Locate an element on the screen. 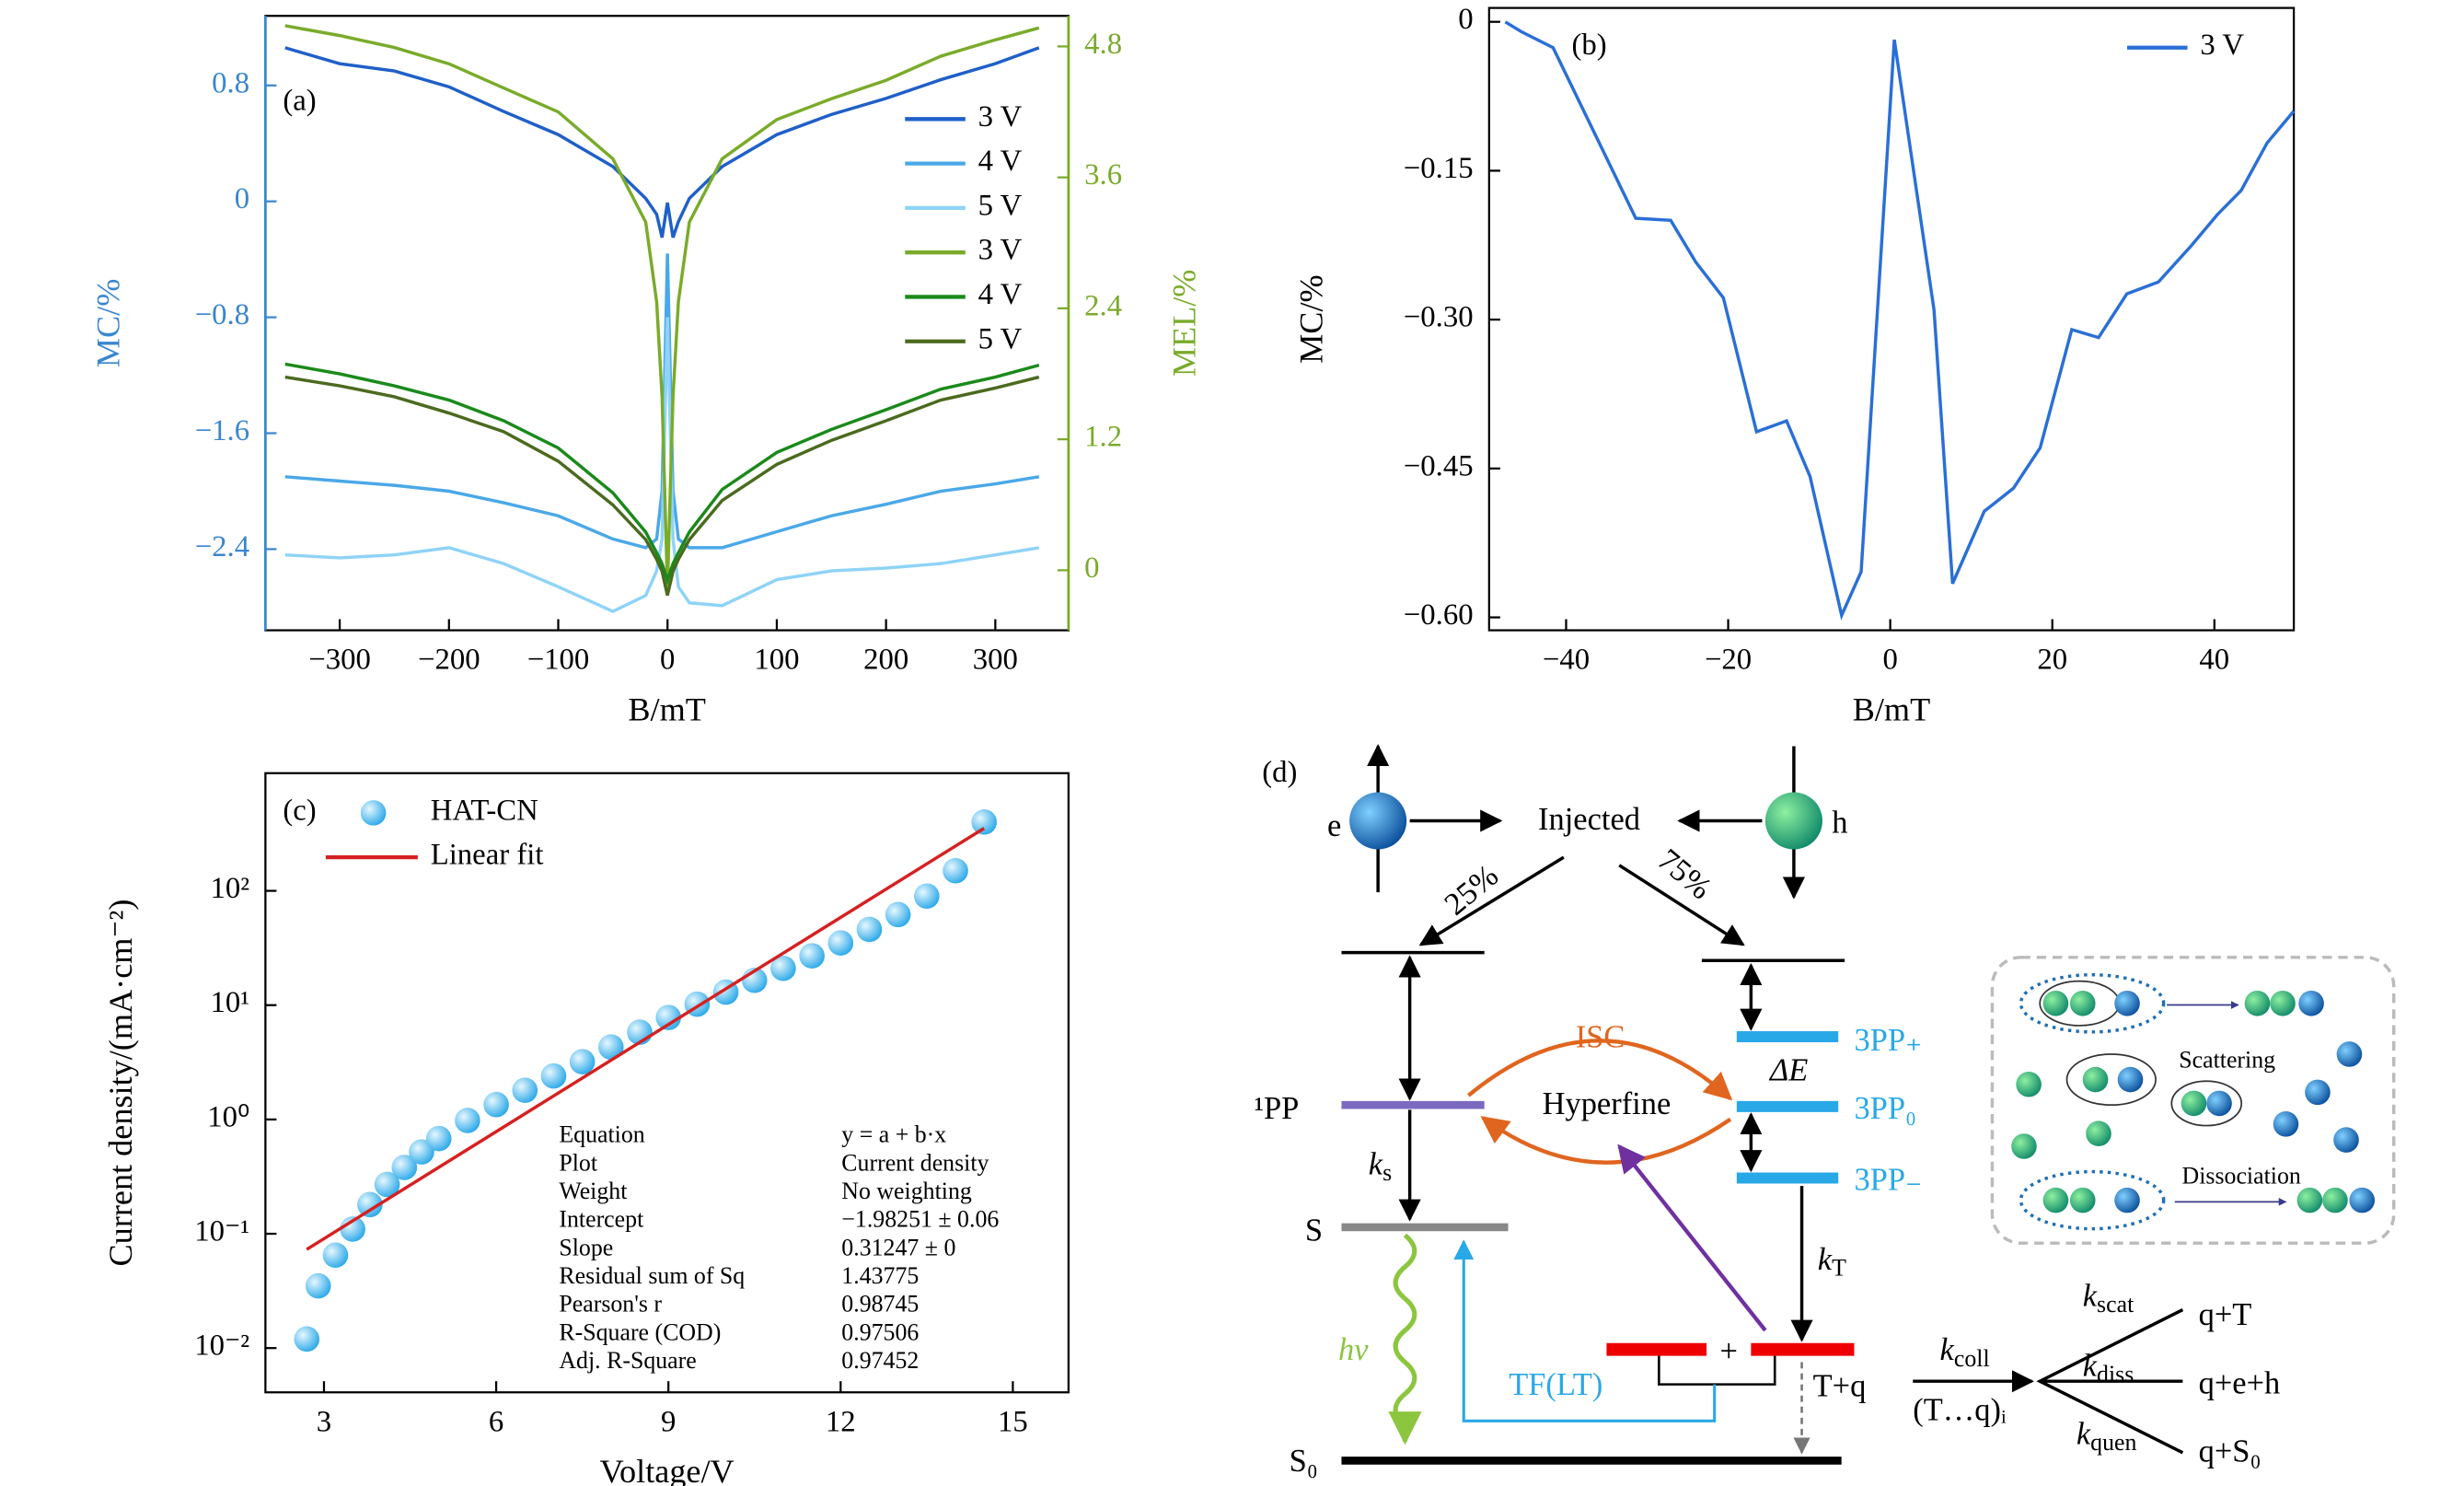 This screenshot has height=1486, width=2464. emission is located at coordinates (1405, 1339).